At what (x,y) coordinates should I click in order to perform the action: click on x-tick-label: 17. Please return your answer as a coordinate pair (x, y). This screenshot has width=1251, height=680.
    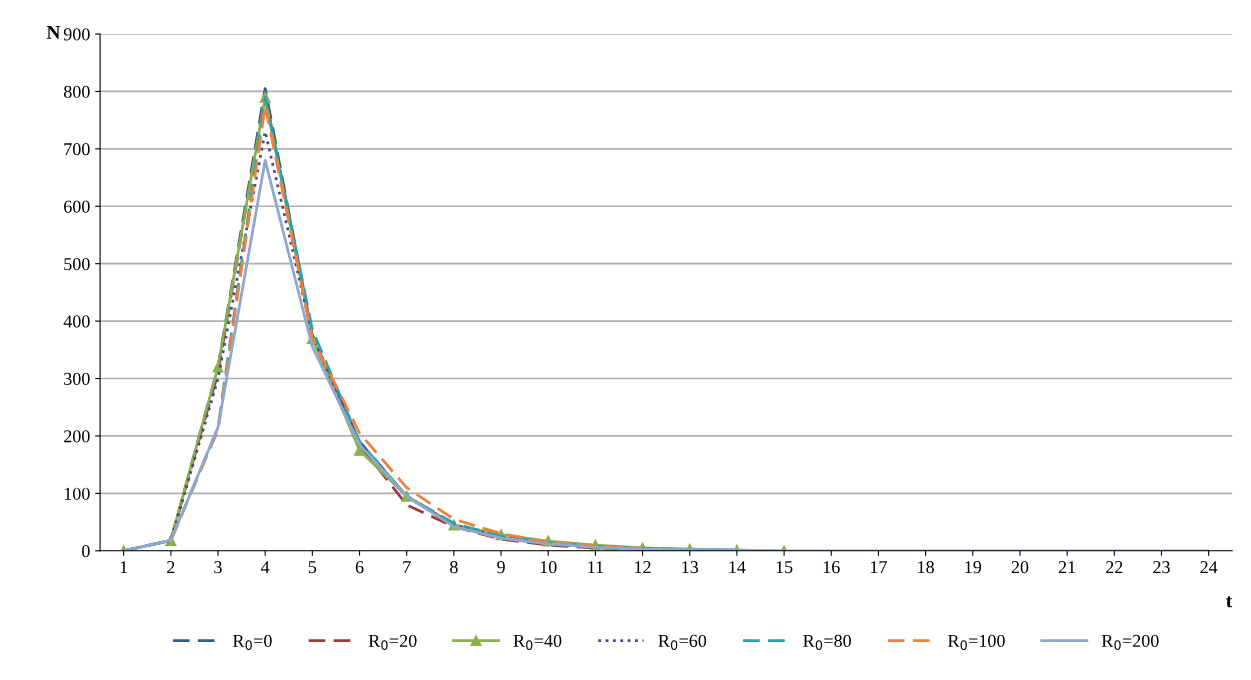
    Looking at the image, I should click on (879, 567).